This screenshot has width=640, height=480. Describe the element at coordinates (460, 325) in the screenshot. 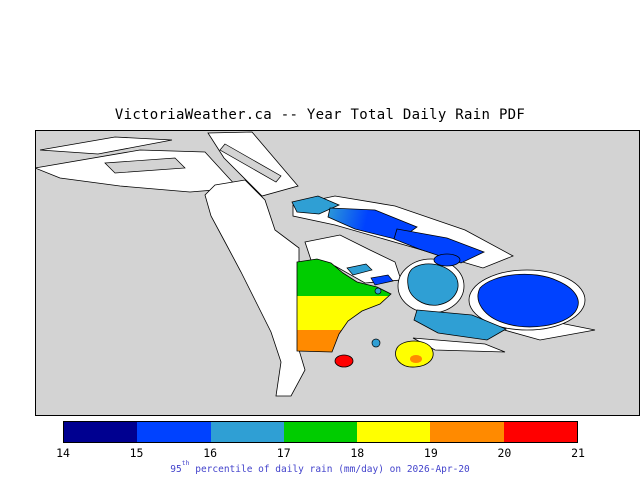

I see `rain-region-se-island` at that location.